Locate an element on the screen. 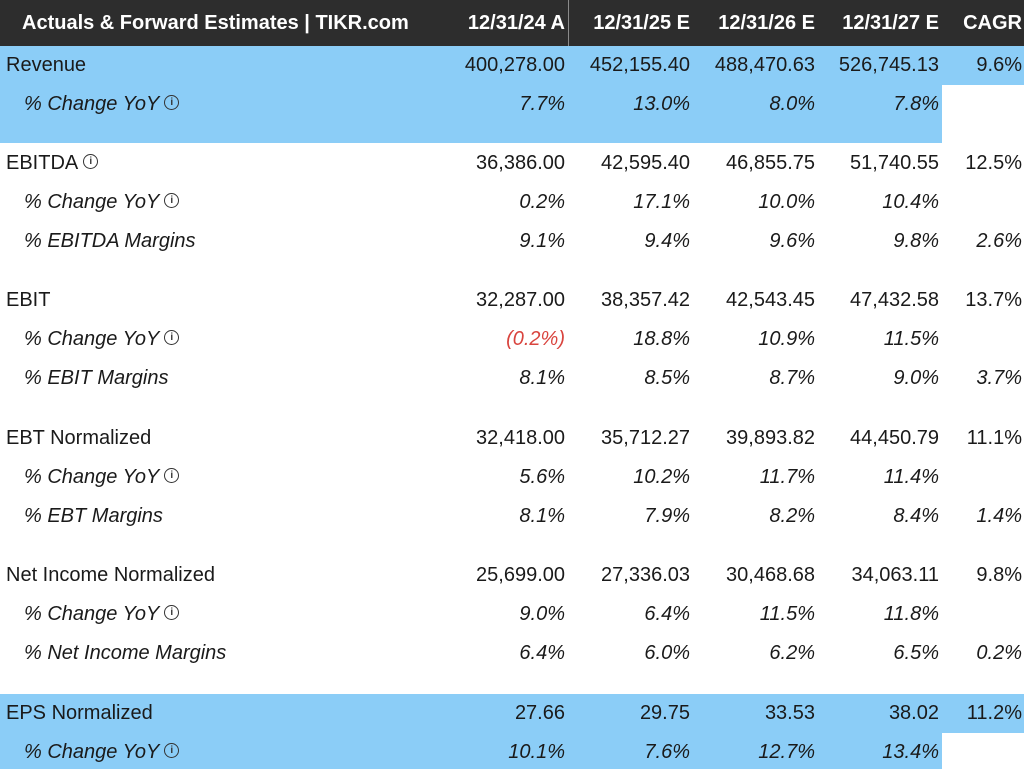 Image resolution: width=1024 pixels, height=772 pixels. cell-value: 11.5% is located at coordinates (911, 339).